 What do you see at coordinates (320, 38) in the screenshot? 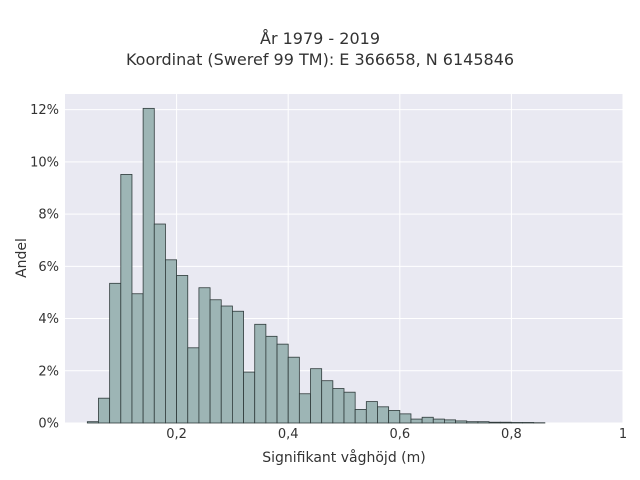
I see `chart-title-line-1: År 1979 - 2019` at bounding box center [320, 38].